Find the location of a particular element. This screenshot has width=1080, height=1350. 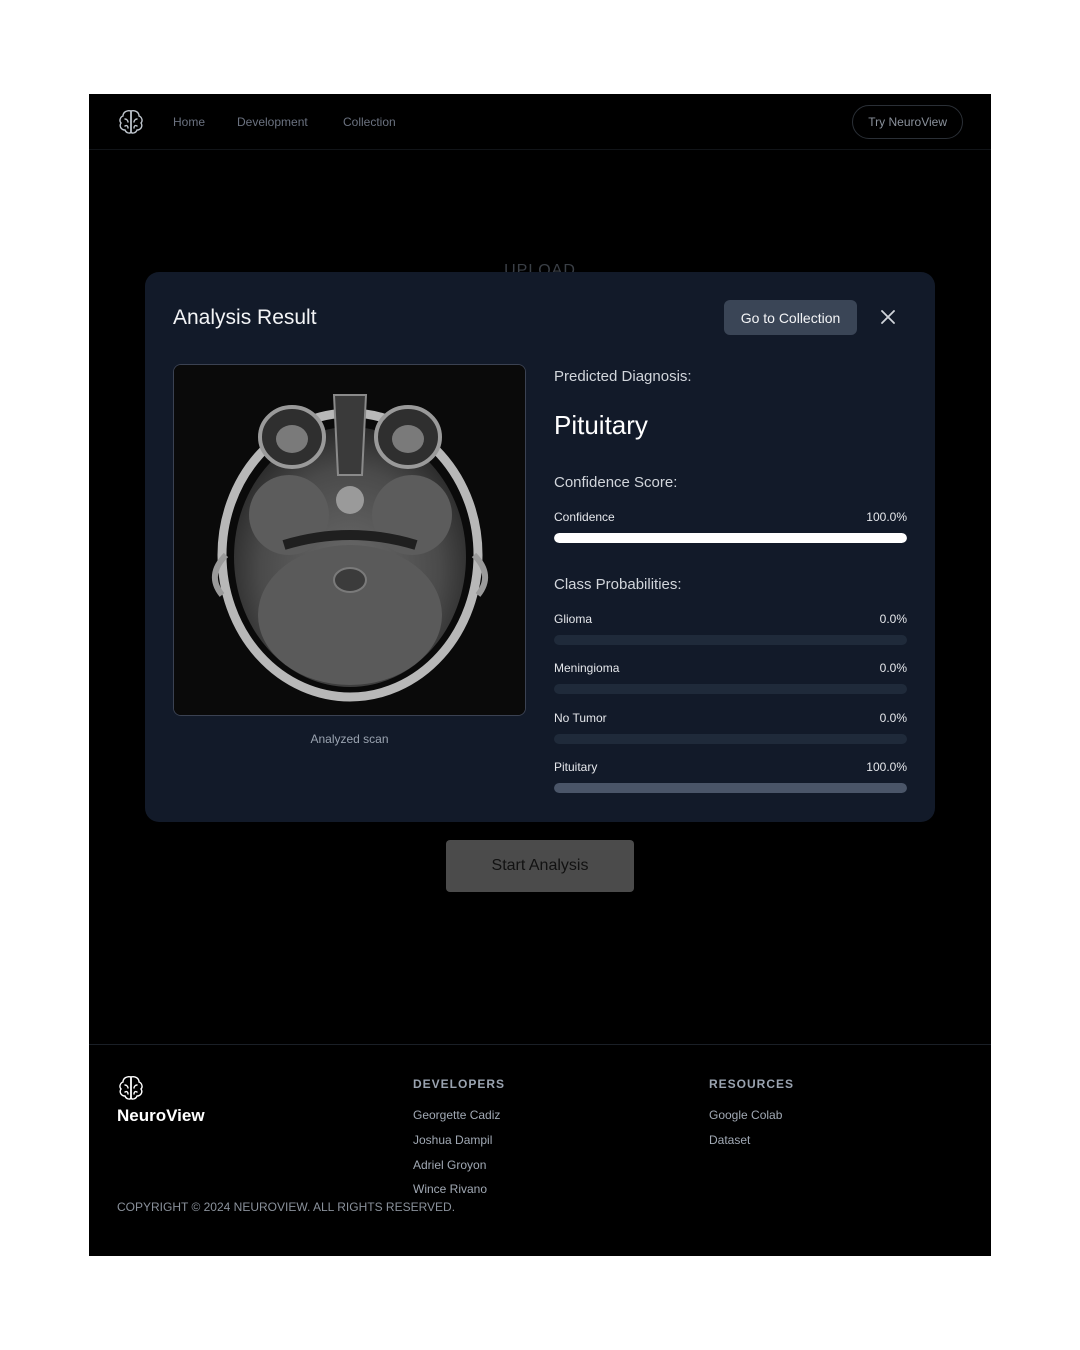

analyzed-scan-image is located at coordinates (349, 540).